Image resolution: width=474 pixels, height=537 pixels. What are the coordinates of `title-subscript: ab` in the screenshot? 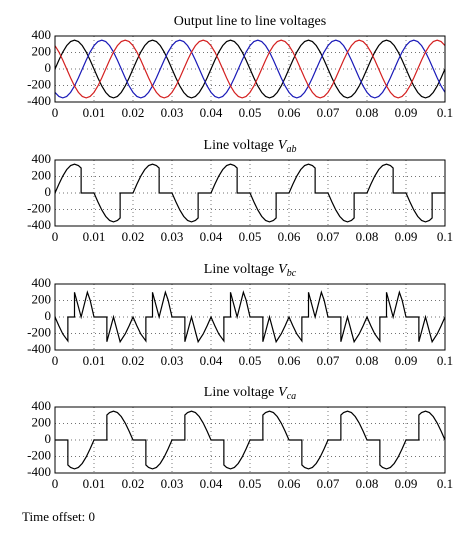 It's located at (291, 149).